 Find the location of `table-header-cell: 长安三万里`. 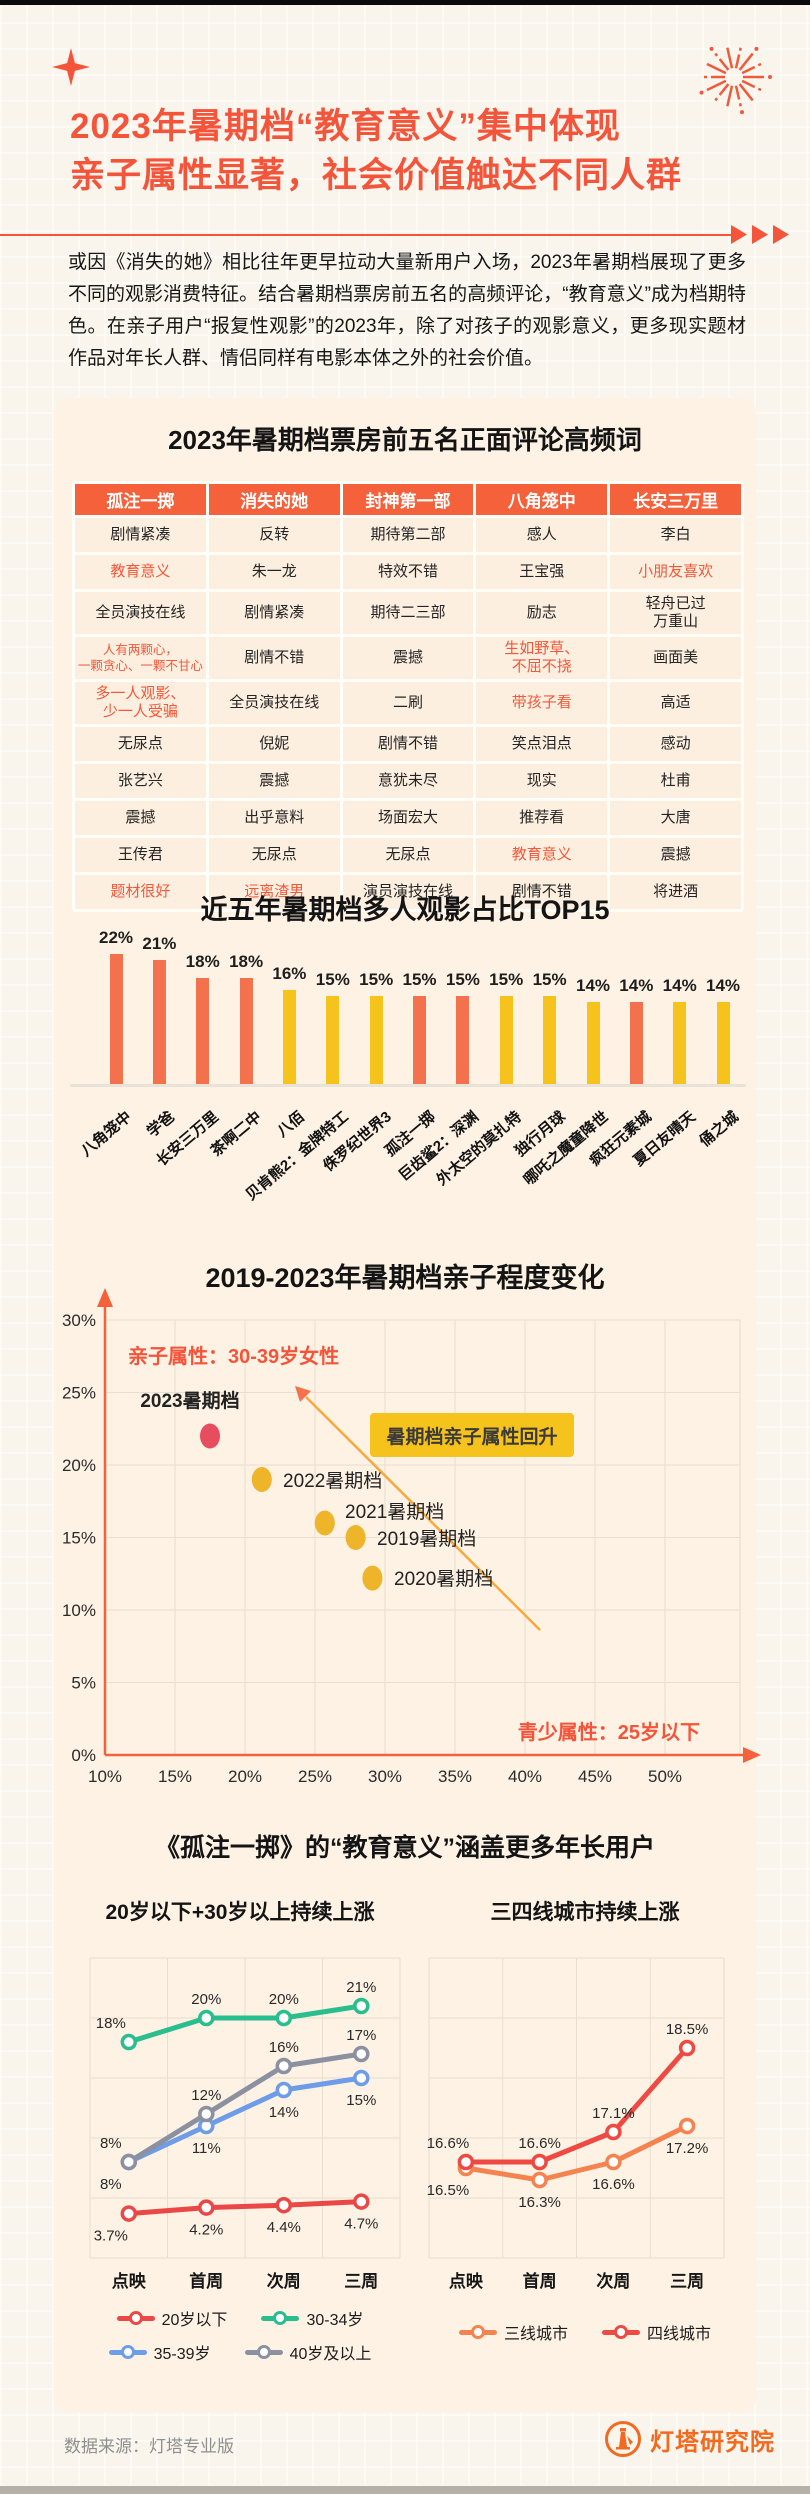

table-header-cell: 长安三万里 is located at coordinates (675, 499).